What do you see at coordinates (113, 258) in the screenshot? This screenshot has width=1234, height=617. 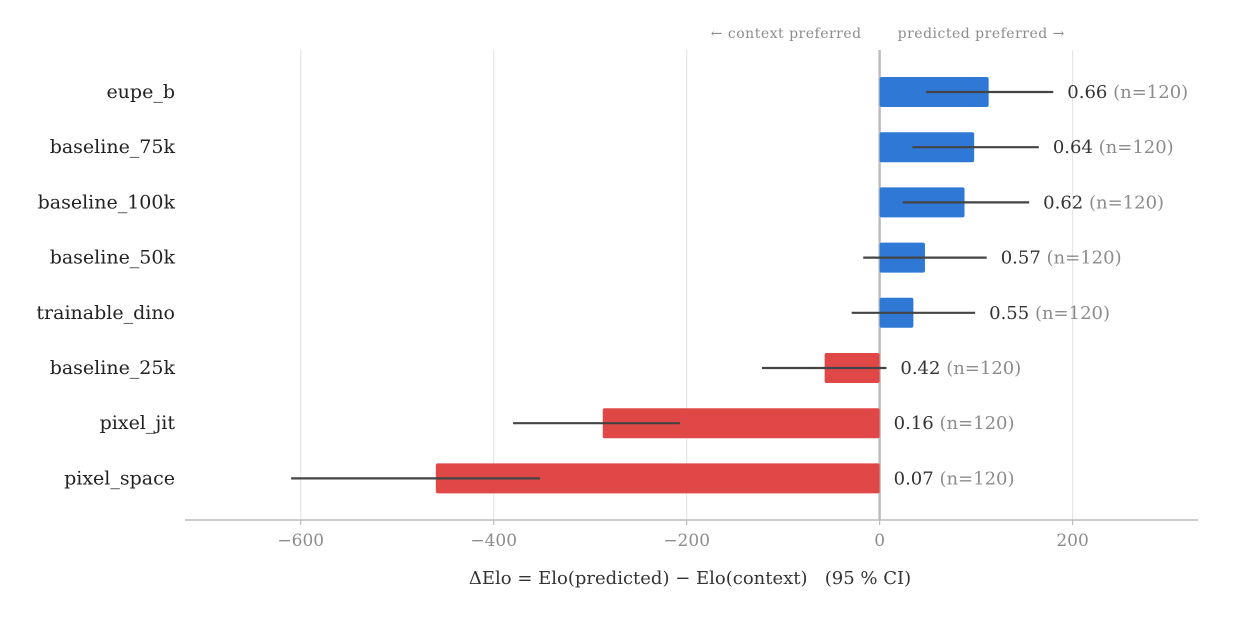 I see `category-label: baseline_50k` at bounding box center [113, 258].